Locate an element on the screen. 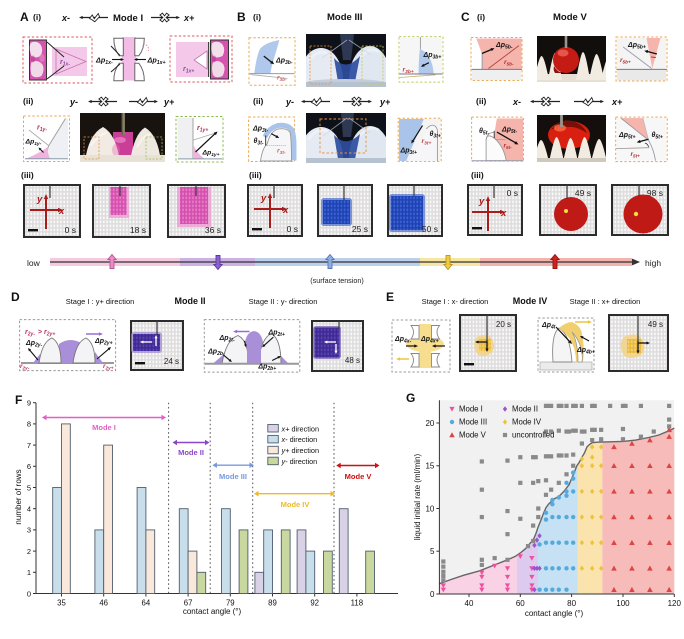 The image size is (684, 639). svg-text: 64 is located at coordinates (146, 603).